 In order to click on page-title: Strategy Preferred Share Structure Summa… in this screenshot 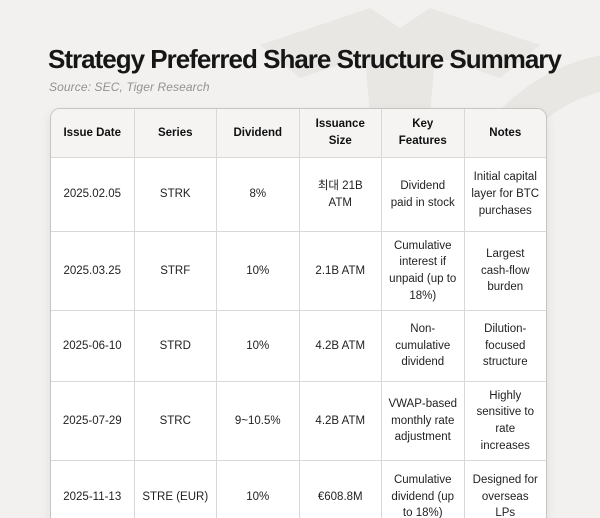, I will do `click(305, 59)`.